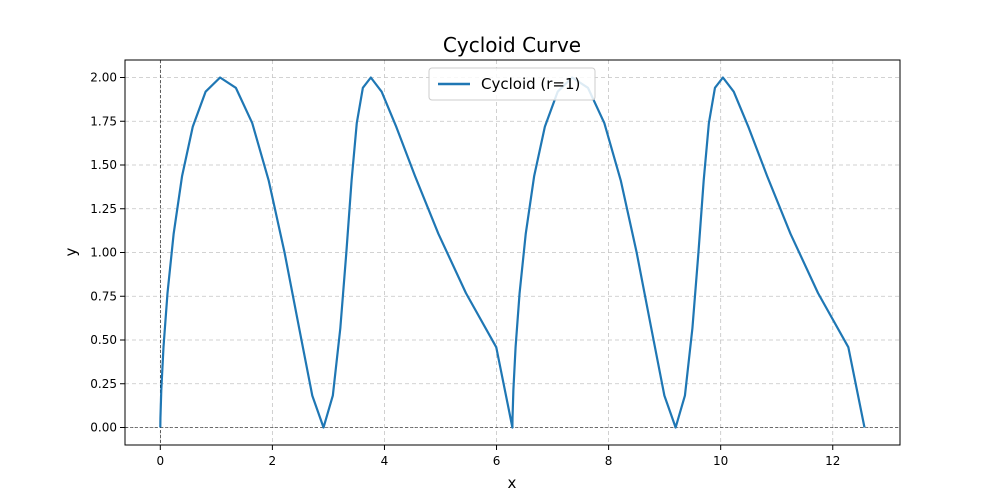 The height and width of the screenshot is (500, 1000). I want to click on legend-box, so click(512, 84).